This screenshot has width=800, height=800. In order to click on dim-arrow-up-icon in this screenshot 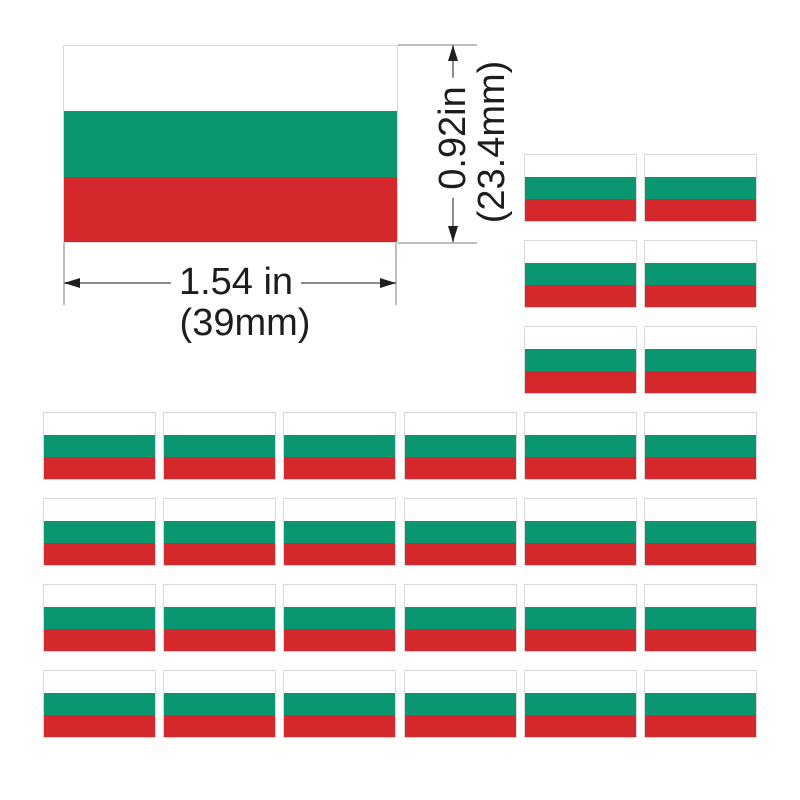, I will do `click(453, 53)`.